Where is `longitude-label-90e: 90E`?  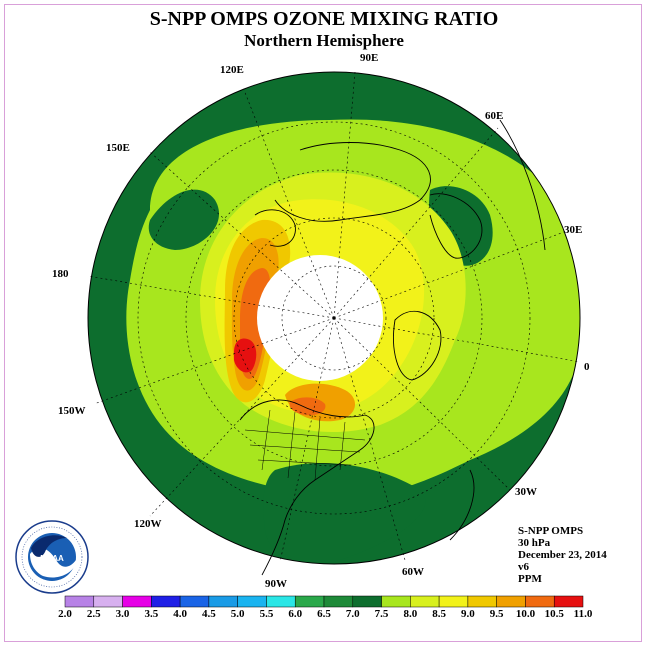
longitude-label-90e: 90E is located at coordinates (369, 58).